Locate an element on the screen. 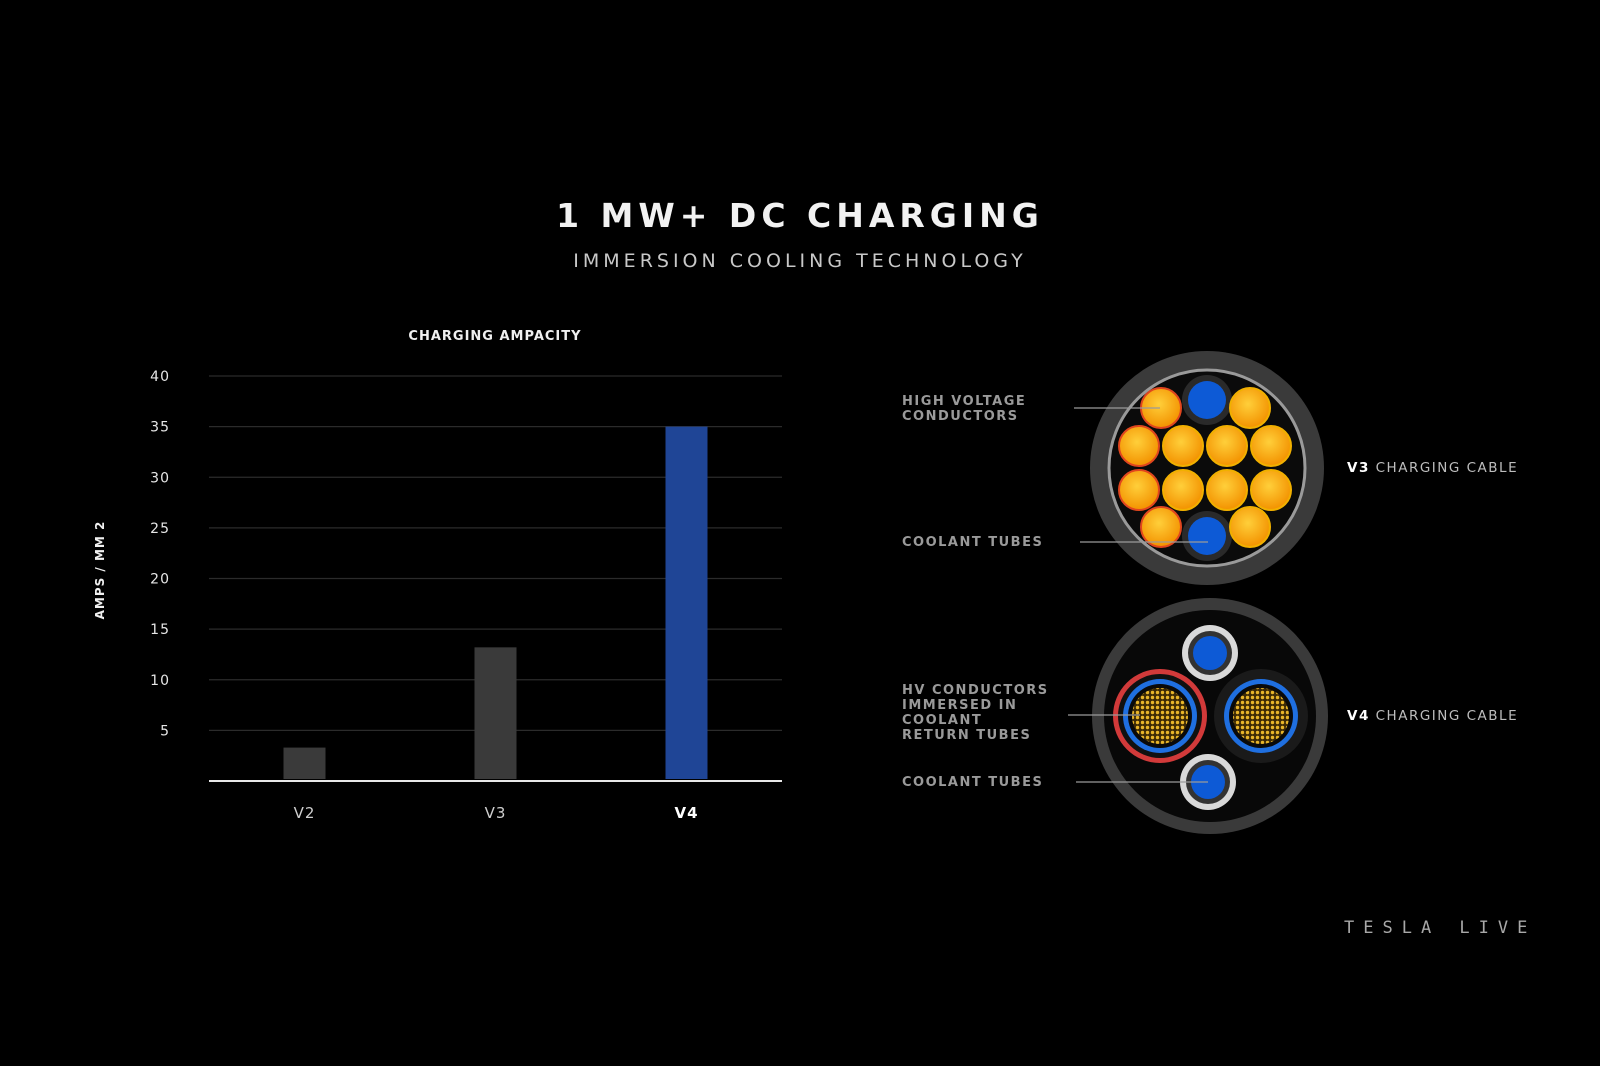 This screenshot has height=1066, width=1600. v4-cable-label-text: CHARGING CABLE is located at coordinates (1444, 716).